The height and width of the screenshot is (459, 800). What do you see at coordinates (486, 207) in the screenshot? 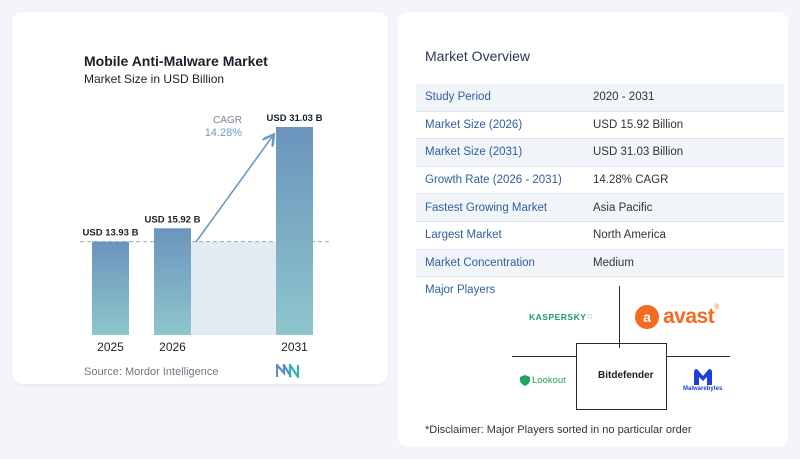
I see `row-label: Fastest Growing Market` at bounding box center [486, 207].